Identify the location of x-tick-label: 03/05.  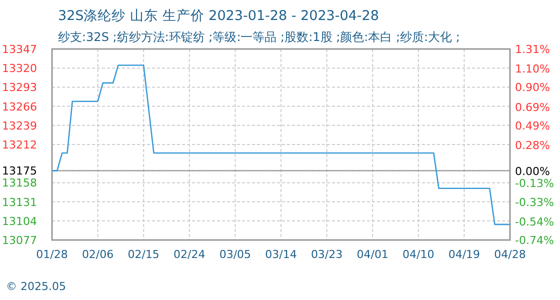
(235, 254).